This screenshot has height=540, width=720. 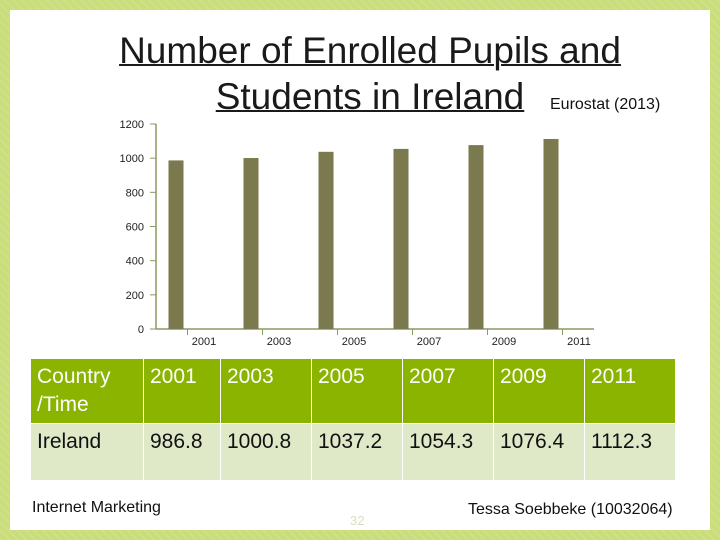 What do you see at coordinates (266, 391) in the screenshot?
I see `year-cell: 2003` at bounding box center [266, 391].